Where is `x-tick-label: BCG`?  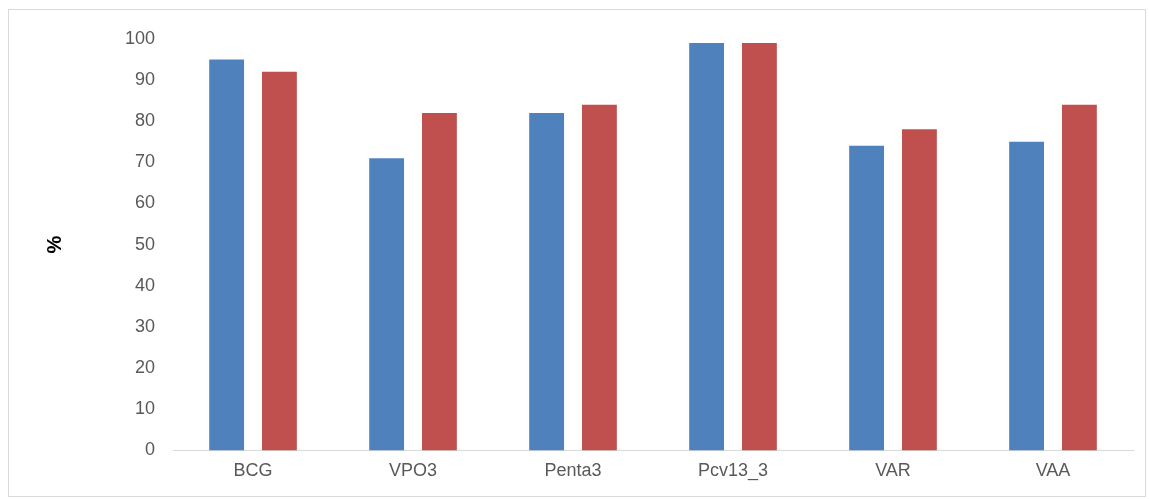 x-tick-label: BCG is located at coordinates (253, 470).